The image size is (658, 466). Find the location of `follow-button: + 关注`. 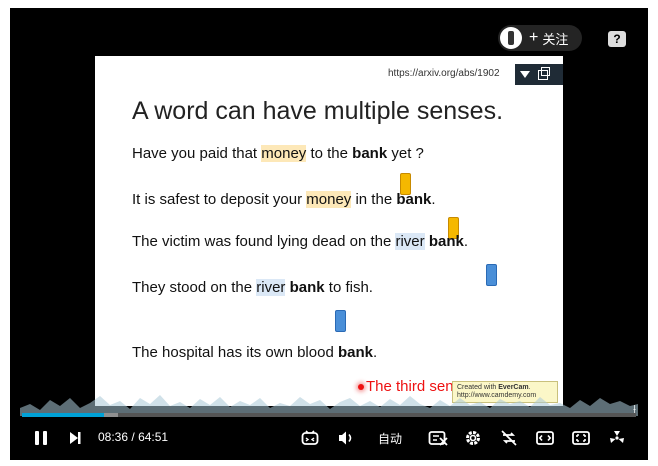

follow-button: + 关注 is located at coordinates (540, 38).